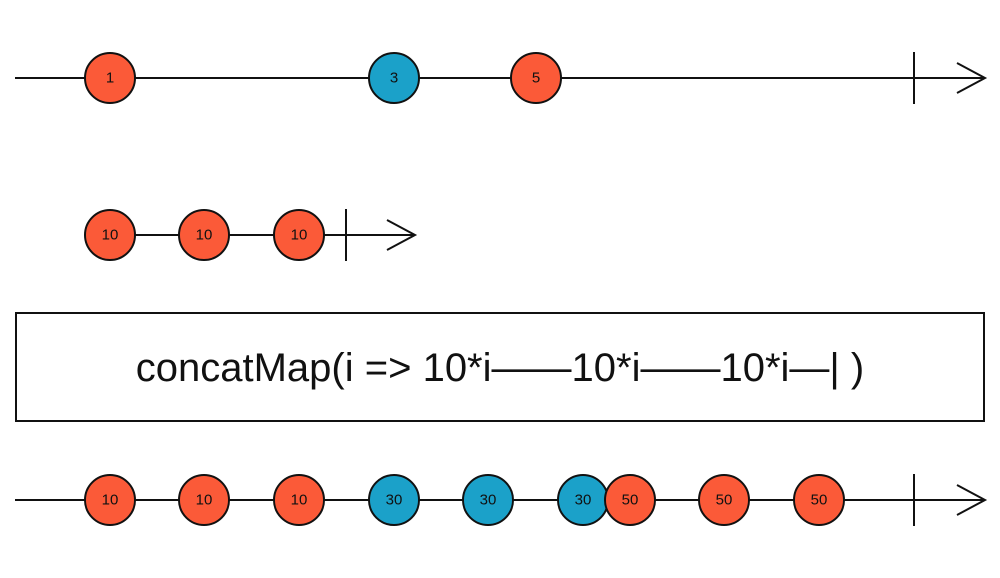  I want to click on marble-label: 5, so click(536, 78).